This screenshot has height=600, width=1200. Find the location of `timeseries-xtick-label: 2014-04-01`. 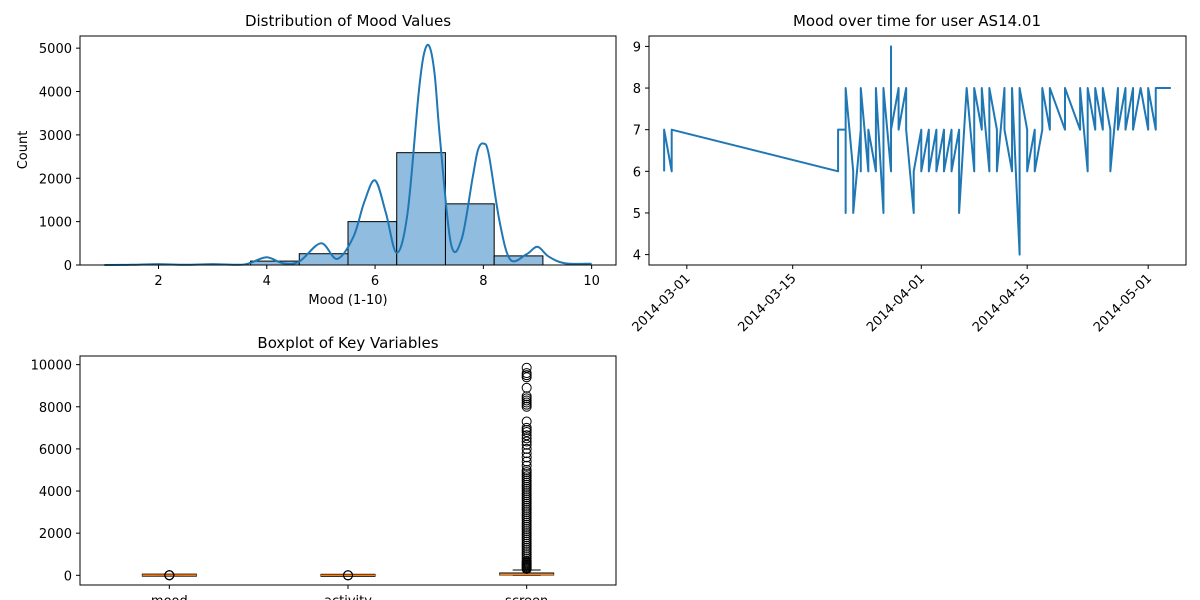

timeseries-xtick-label: 2014-04-01 is located at coordinates (896, 303).